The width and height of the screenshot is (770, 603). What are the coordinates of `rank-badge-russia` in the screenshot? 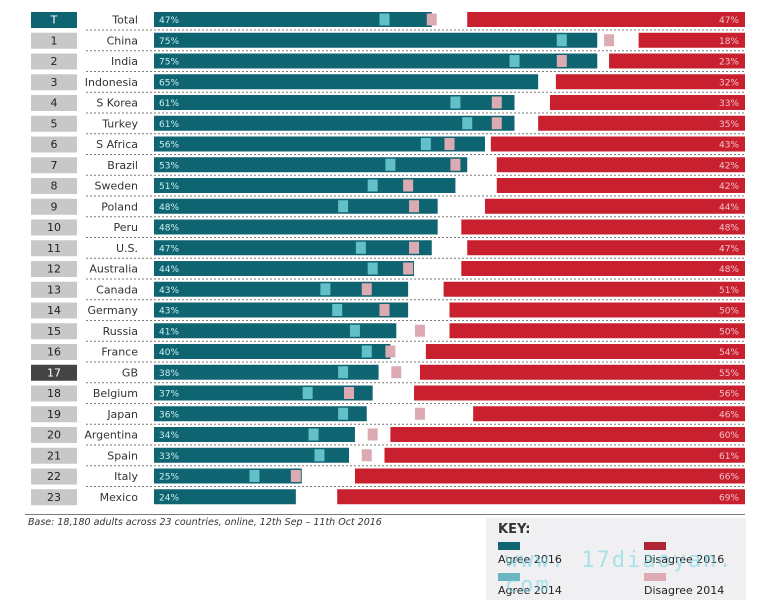 It's located at (54, 331).